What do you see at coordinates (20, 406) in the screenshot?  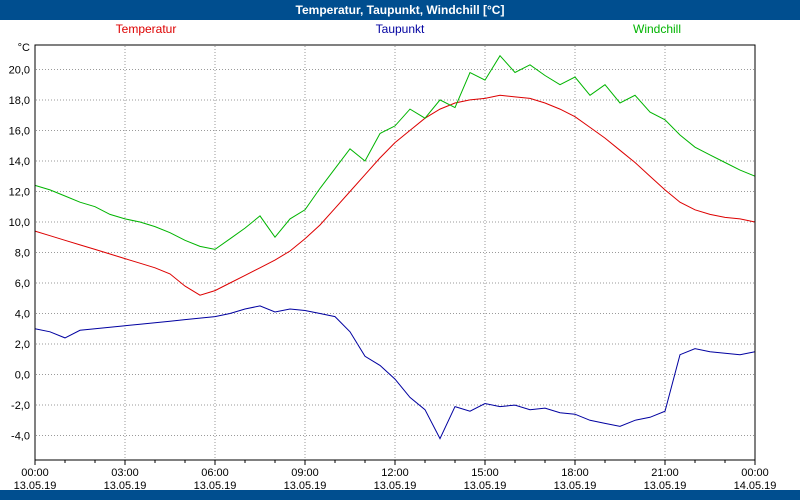 I see `y-tick-label: -2,0` at bounding box center [20, 406].